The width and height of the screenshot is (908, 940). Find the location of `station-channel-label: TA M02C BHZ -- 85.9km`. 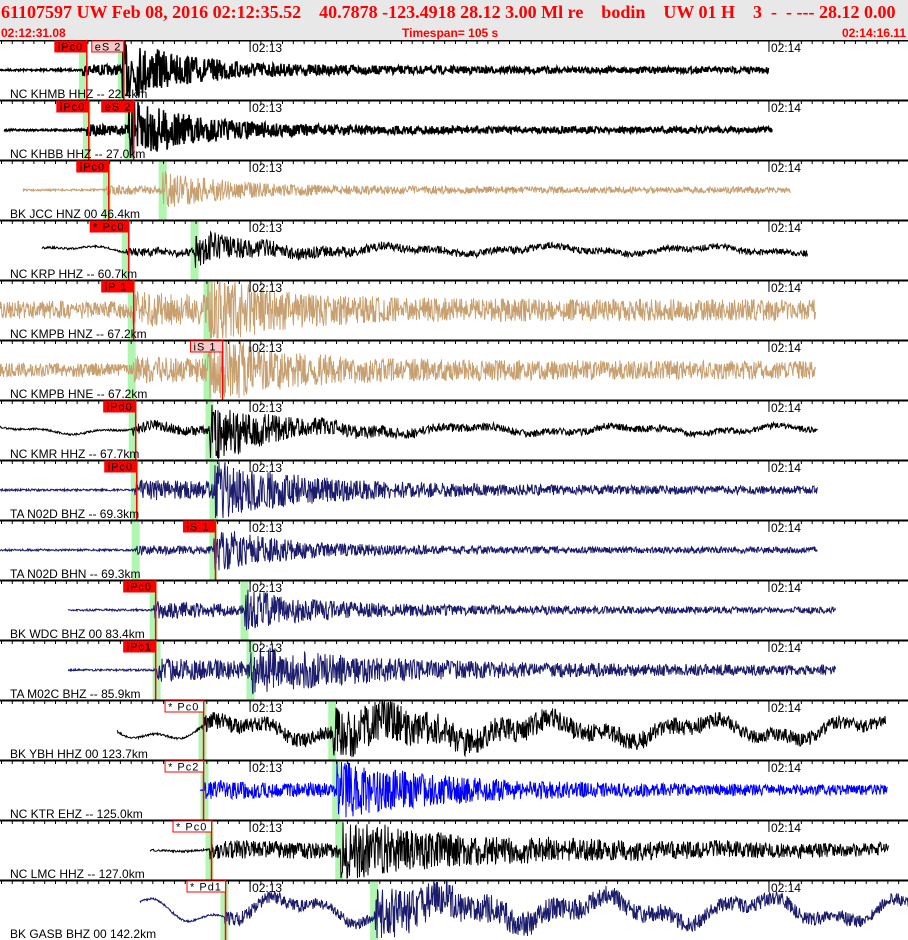

station-channel-label: TA M02C BHZ -- 85.9km is located at coordinates (75, 694).